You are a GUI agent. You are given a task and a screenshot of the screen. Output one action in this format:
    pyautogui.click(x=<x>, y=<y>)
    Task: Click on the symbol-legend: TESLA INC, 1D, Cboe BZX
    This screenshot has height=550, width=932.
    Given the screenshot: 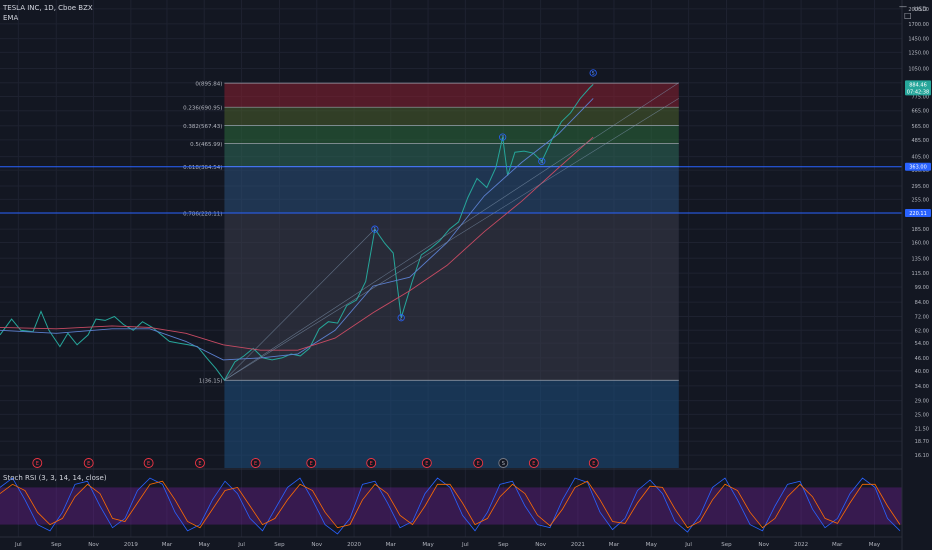 What is the action you would take?
    pyautogui.click(x=48, y=8)
    